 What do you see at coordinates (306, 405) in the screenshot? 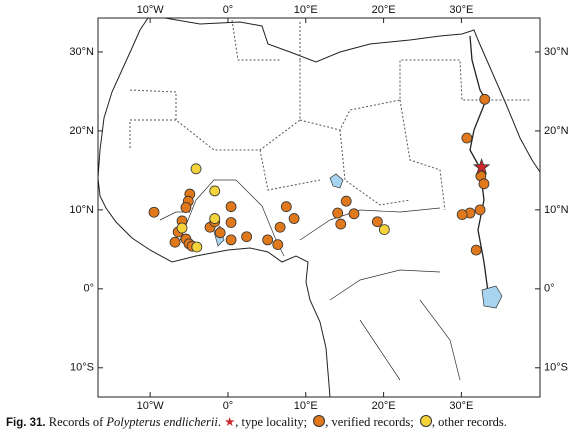
I see `x-tick-label-bottom: 10°E` at bounding box center [306, 405].